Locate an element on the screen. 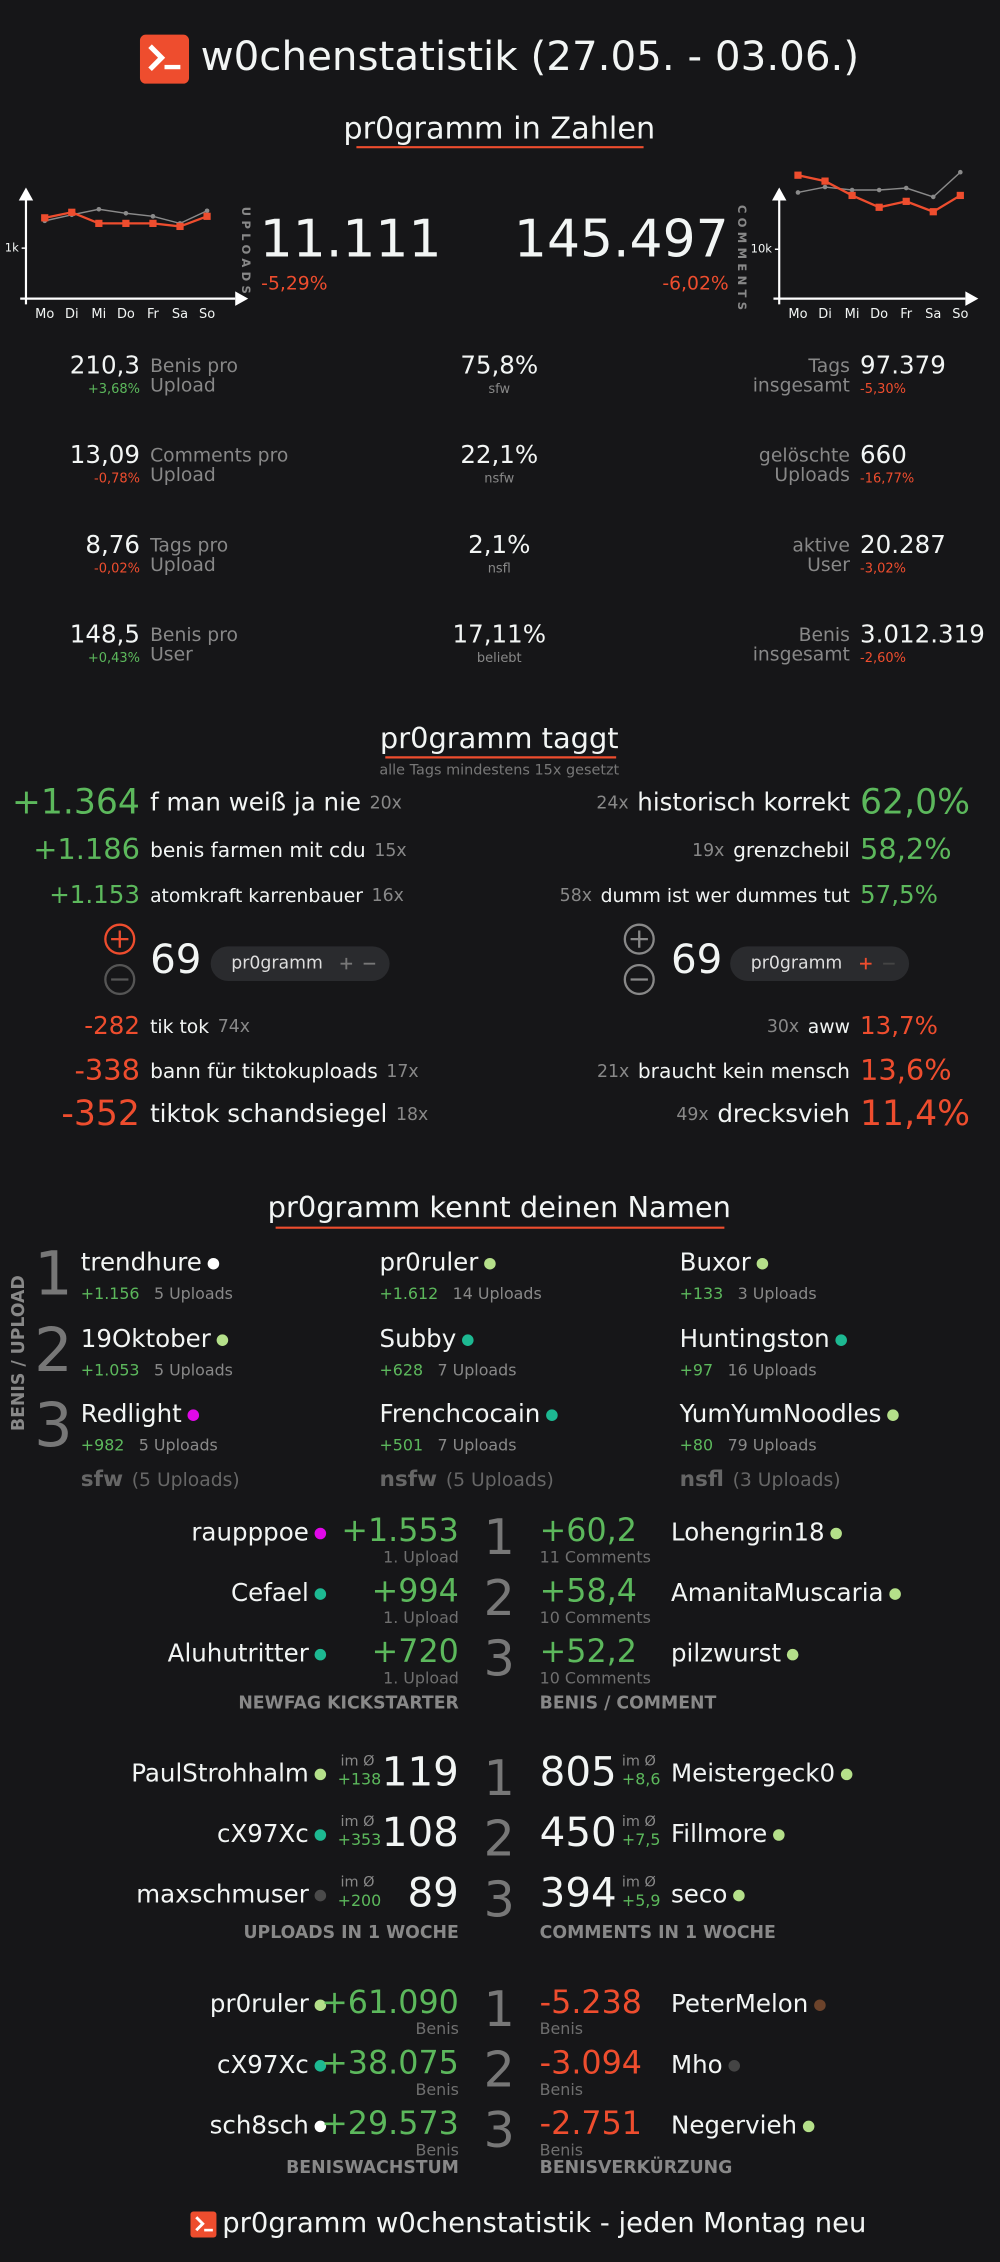 The width and height of the screenshot is (1000, 2262). tag-row: 21x braucht kein mensch is located at coordinates (723, 1070).